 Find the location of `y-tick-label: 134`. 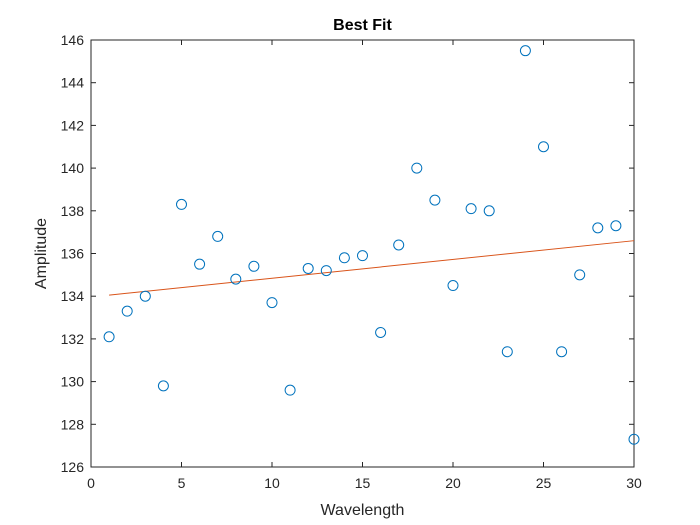

y-tick-label: 134 is located at coordinates (73, 296).